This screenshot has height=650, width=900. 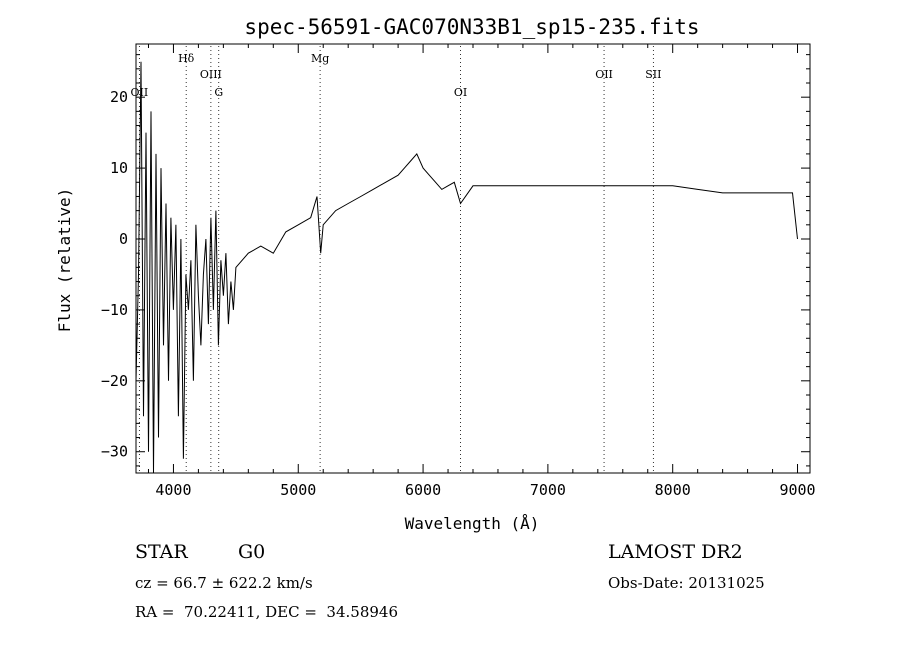 What do you see at coordinates (548, 490) in the screenshot?
I see `x-tick-label: 7000` at bounding box center [548, 490].